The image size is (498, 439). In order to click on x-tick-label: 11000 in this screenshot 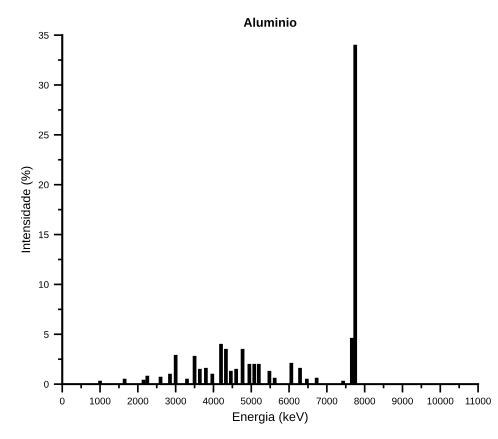, I will do `click(478, 401)`.